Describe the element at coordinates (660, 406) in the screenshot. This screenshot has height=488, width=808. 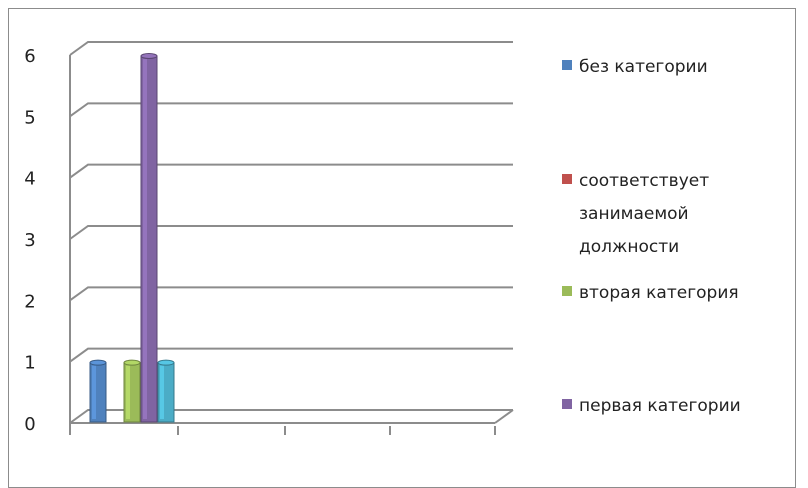
I see `legend-label: первая категории` at that location.